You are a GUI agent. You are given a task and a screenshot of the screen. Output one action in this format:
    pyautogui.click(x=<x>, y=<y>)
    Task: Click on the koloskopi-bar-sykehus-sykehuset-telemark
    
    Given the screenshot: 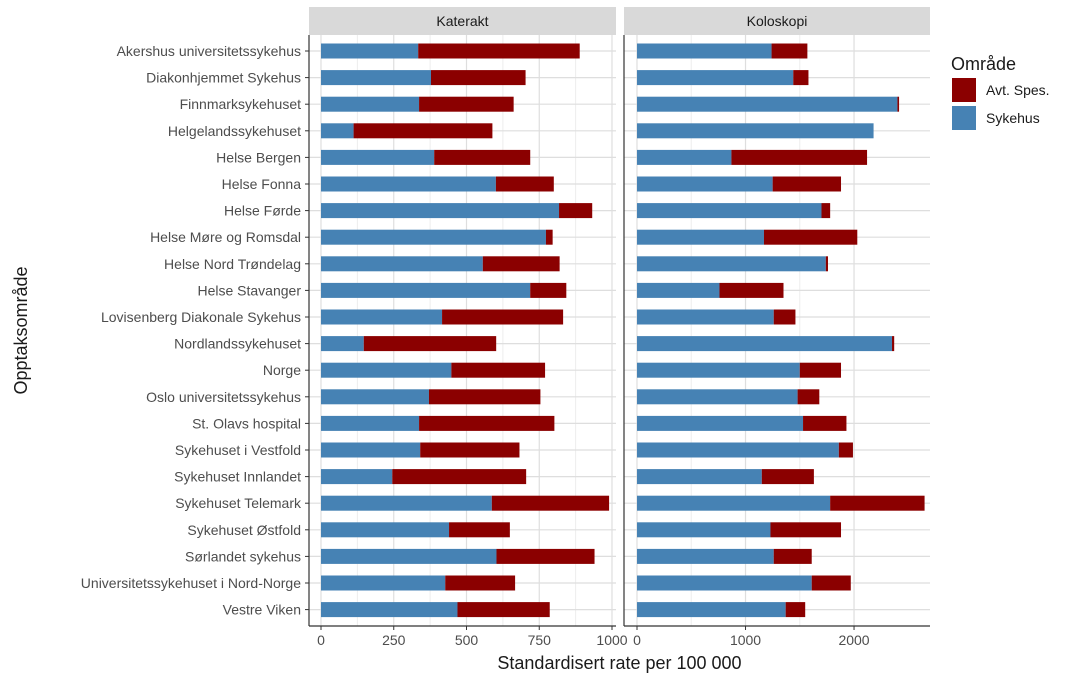 What is the action you would take?
    pyautogui.click(x=734, y=503)
    